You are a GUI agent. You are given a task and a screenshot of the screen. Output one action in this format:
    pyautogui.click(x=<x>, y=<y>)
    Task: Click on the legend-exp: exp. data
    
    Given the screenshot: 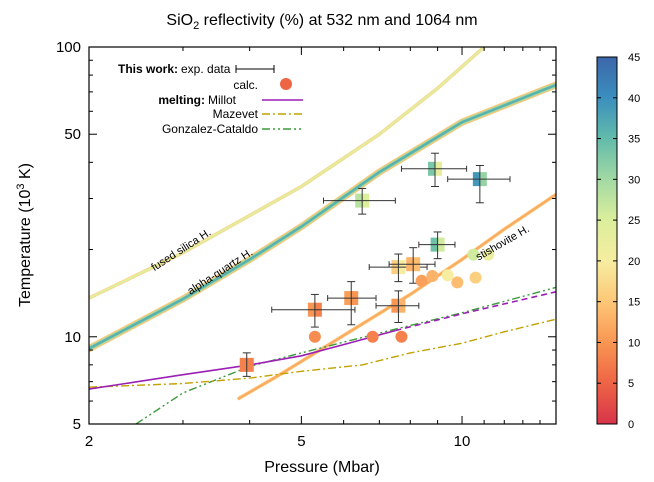 What is the action you would take?
    pyautogui.click(x=206, y=69)
    